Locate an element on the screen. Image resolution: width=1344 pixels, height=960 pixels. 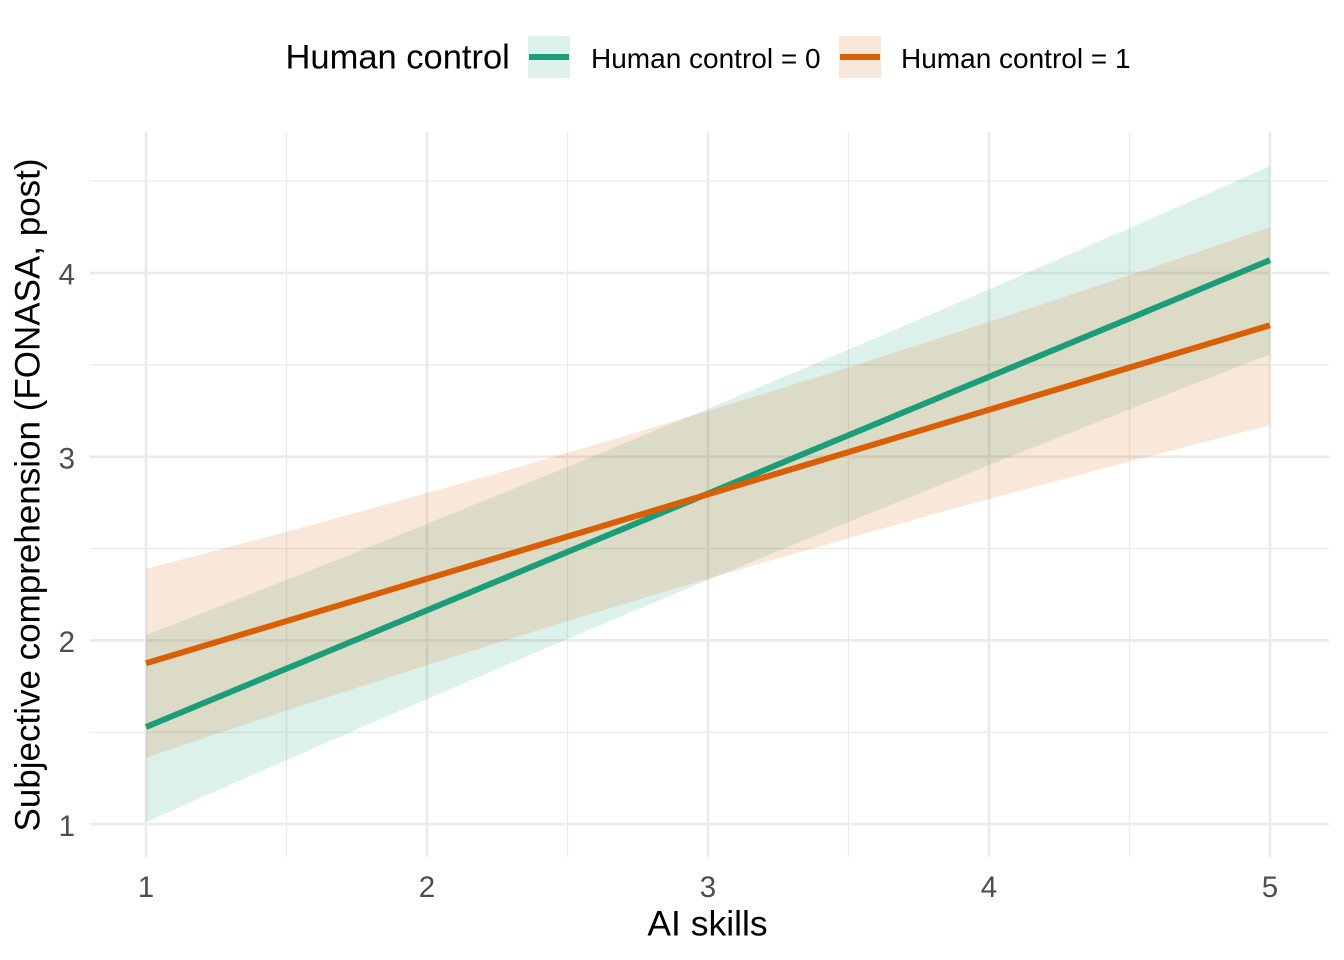
svg-text: Human control is located at coordinates (398, 58).